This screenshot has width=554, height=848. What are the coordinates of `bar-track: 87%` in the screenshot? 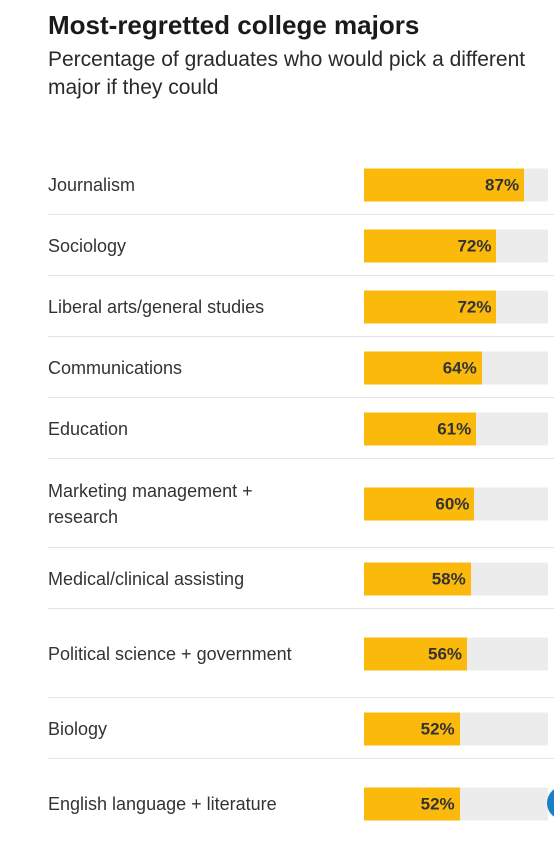 It's located at (456, 184).